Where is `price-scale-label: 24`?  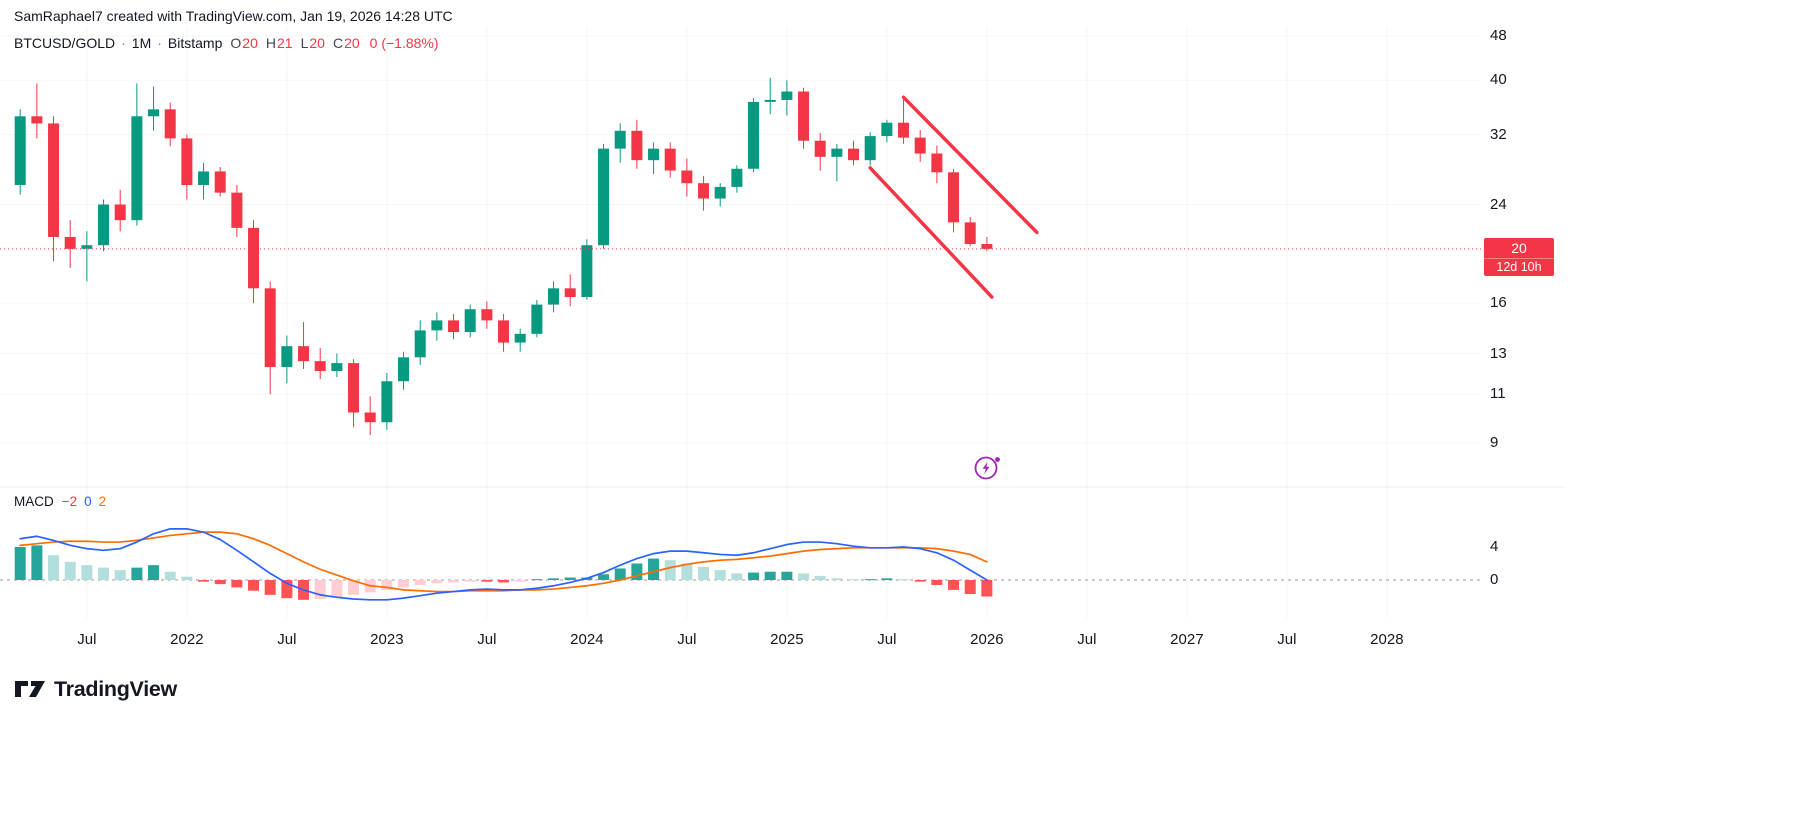
price-scale-label: 24 is located at coordinates (1498, 204).